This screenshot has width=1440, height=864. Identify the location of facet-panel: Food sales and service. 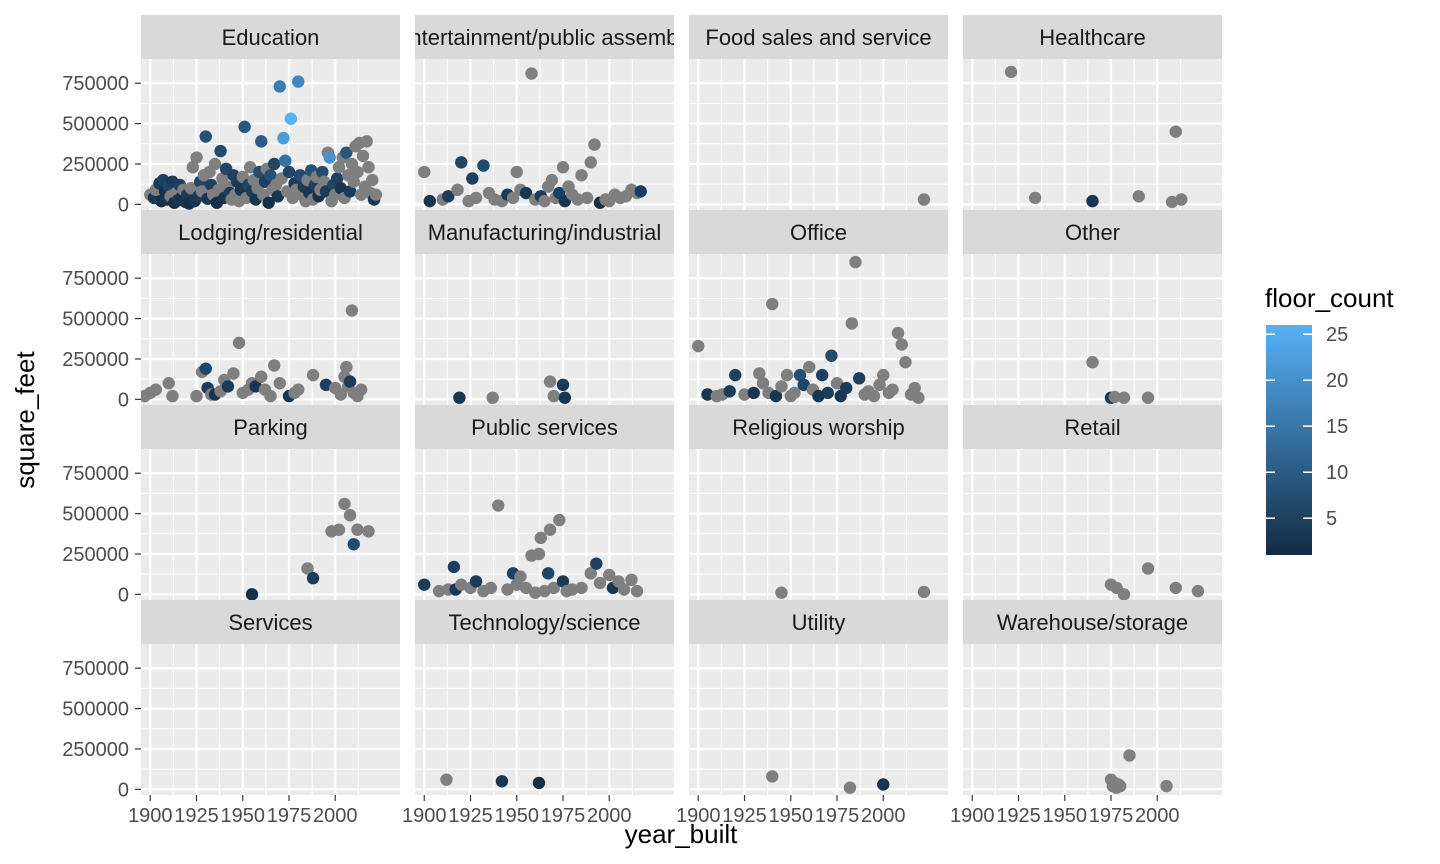
(818, 112).